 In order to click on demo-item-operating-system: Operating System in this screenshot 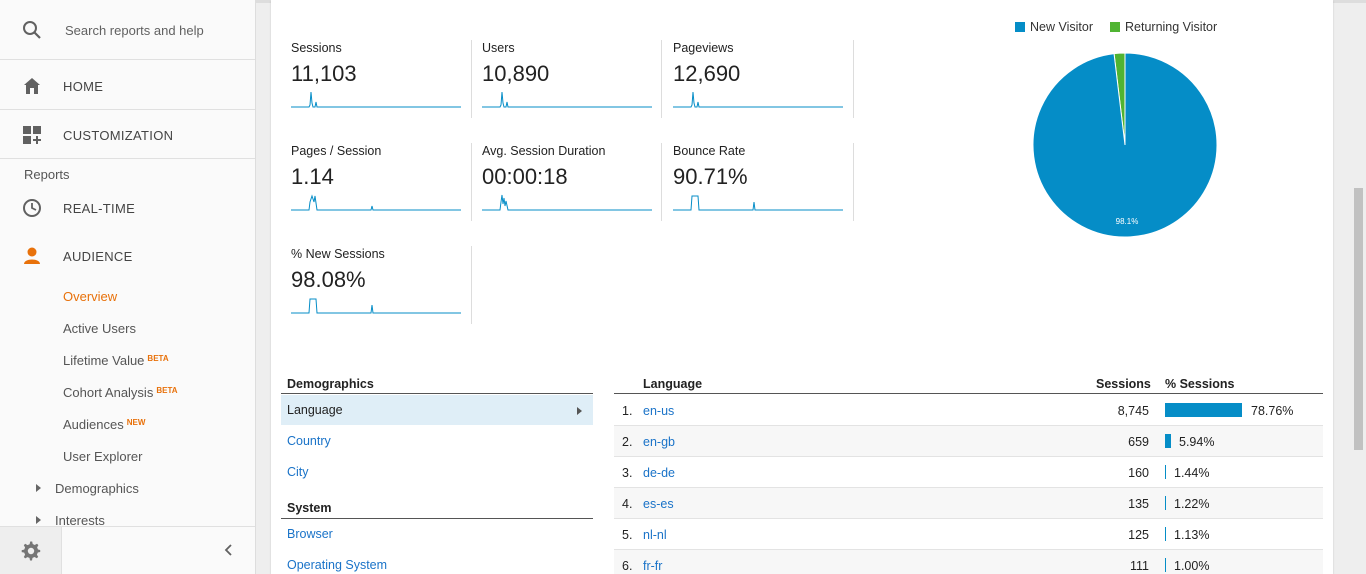, I will do `click(337, 565)`.